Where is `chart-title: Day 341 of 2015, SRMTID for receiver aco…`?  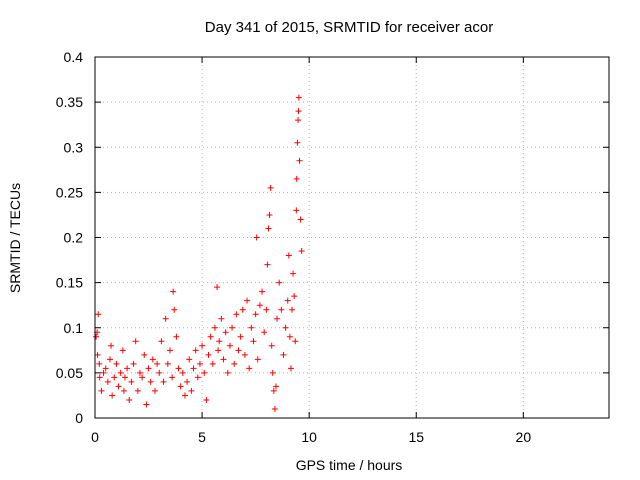 chart-title: Day 341 of 2015, SRMTID for receiver aco… is located at coordinates (349, 27).